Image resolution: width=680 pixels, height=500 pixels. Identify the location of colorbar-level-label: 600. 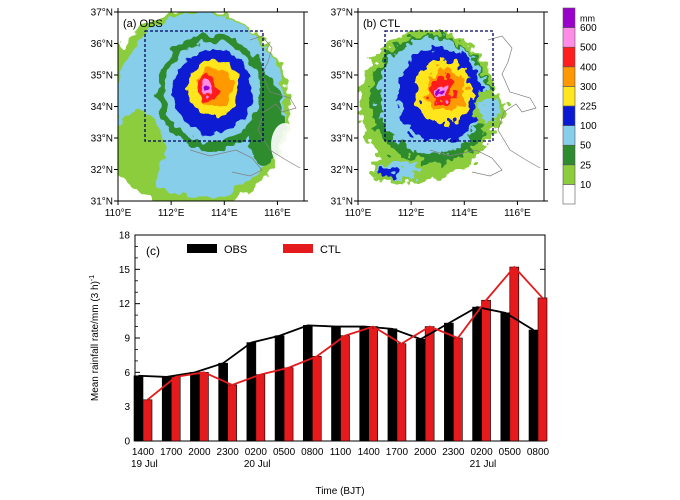
(588, 28).